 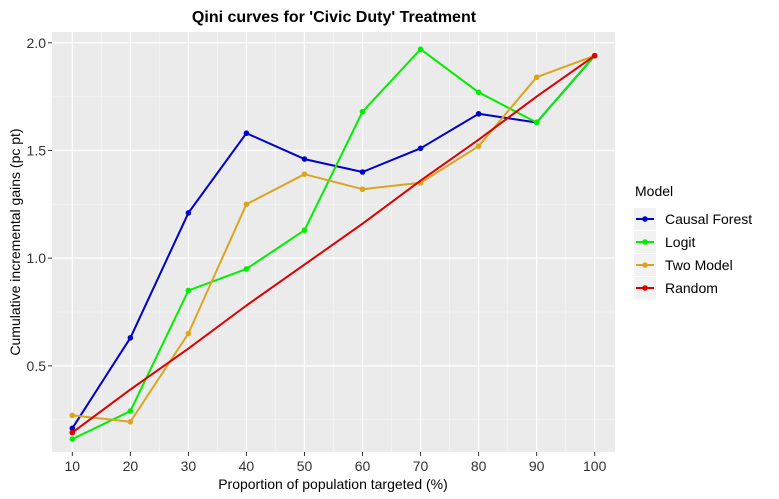 I want to click on x-tick-label: 80, so click(x=479, y=466).